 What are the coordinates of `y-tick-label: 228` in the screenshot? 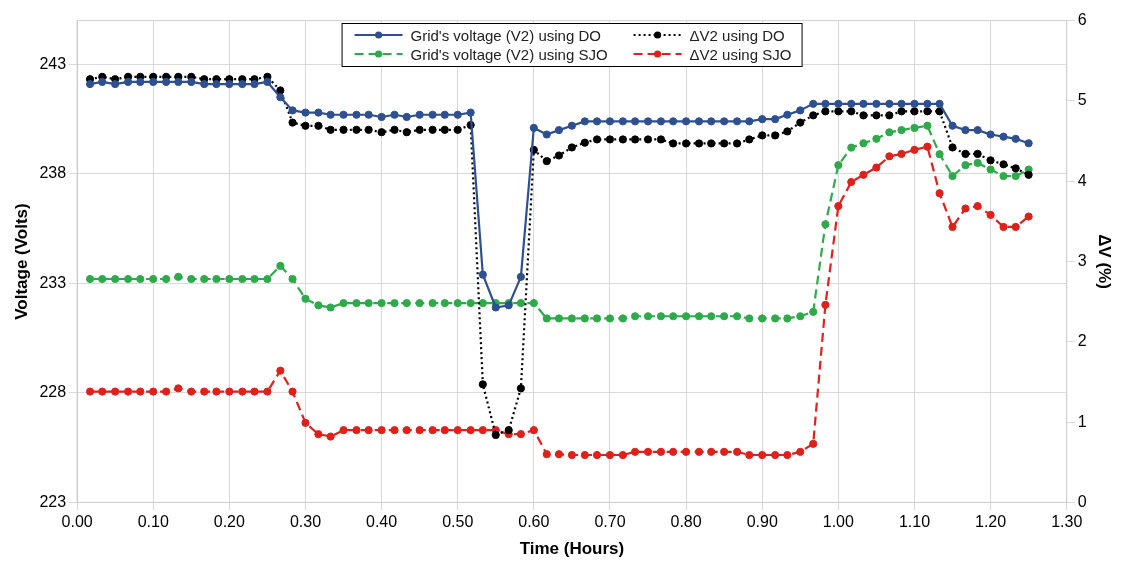 It's located at (53, 392).